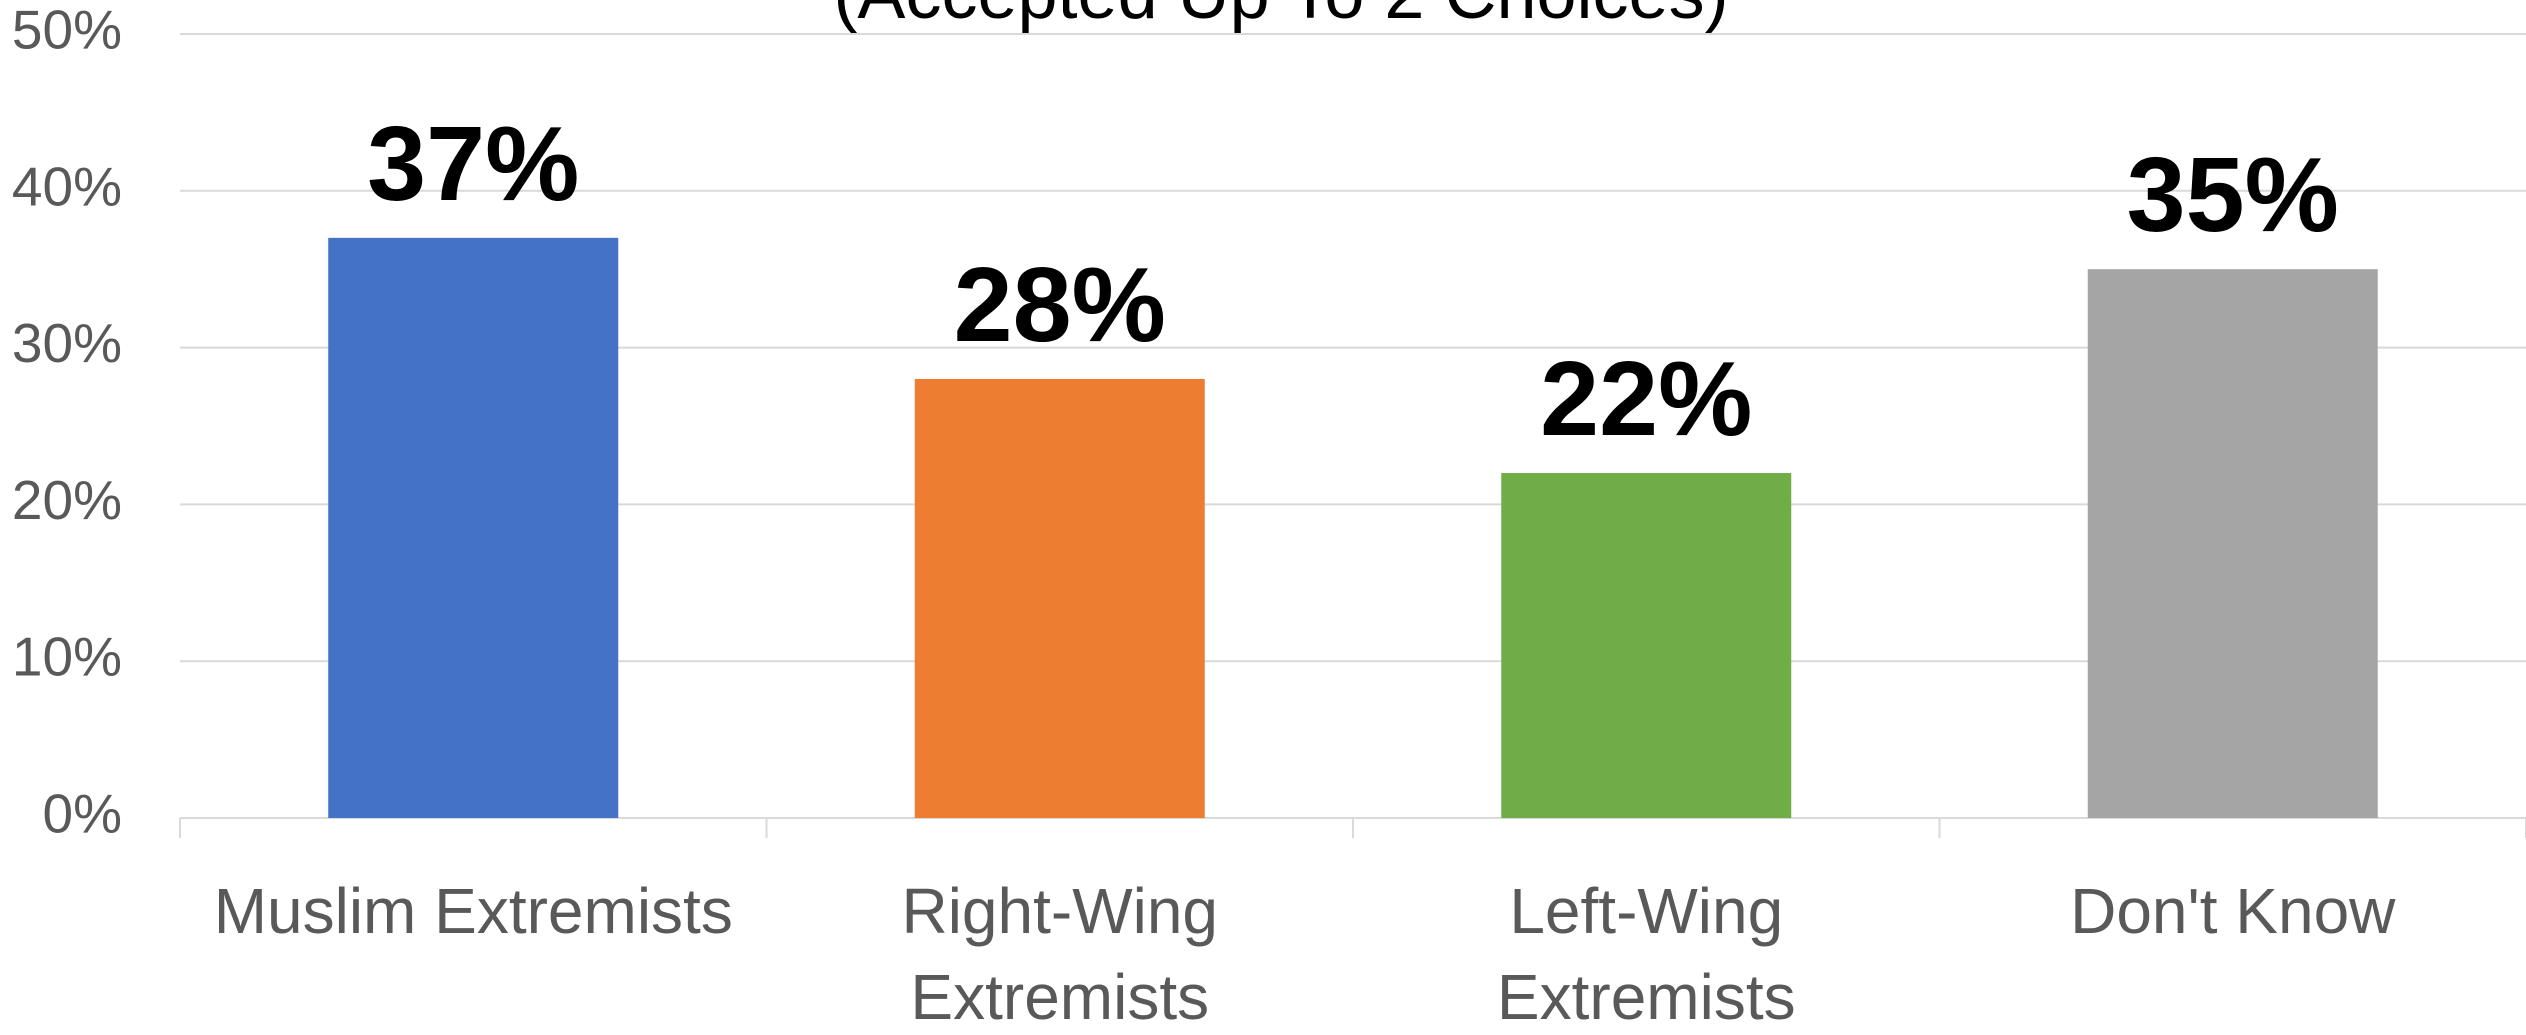 This screenshot has width=2526, height=1035. I want to click on y-tick-label: 20%, so click(67, 500).